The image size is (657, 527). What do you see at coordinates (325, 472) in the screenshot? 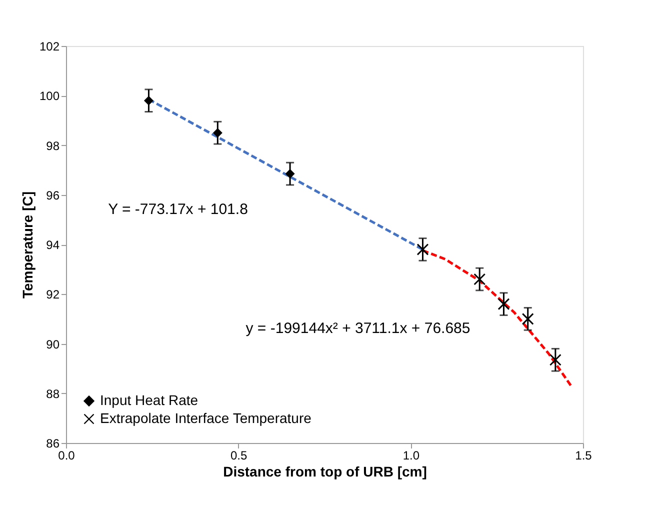
I see `x-axis-title: Distance from top of URB [cm]` at bounding box center [325, 472].